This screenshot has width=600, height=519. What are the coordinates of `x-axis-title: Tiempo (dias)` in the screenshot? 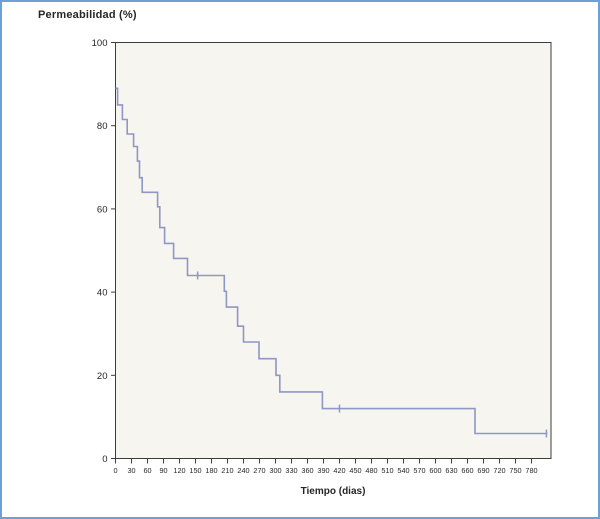 It's located at (333, 491).